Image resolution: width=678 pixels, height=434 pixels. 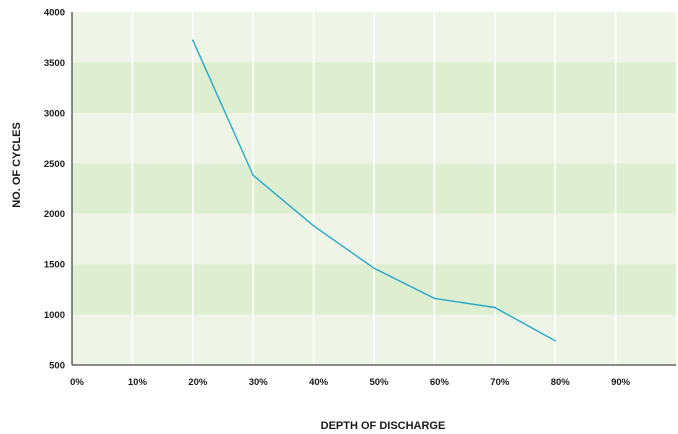 I want to click on y-tick-label: 4000, so click(x=54, y=13).